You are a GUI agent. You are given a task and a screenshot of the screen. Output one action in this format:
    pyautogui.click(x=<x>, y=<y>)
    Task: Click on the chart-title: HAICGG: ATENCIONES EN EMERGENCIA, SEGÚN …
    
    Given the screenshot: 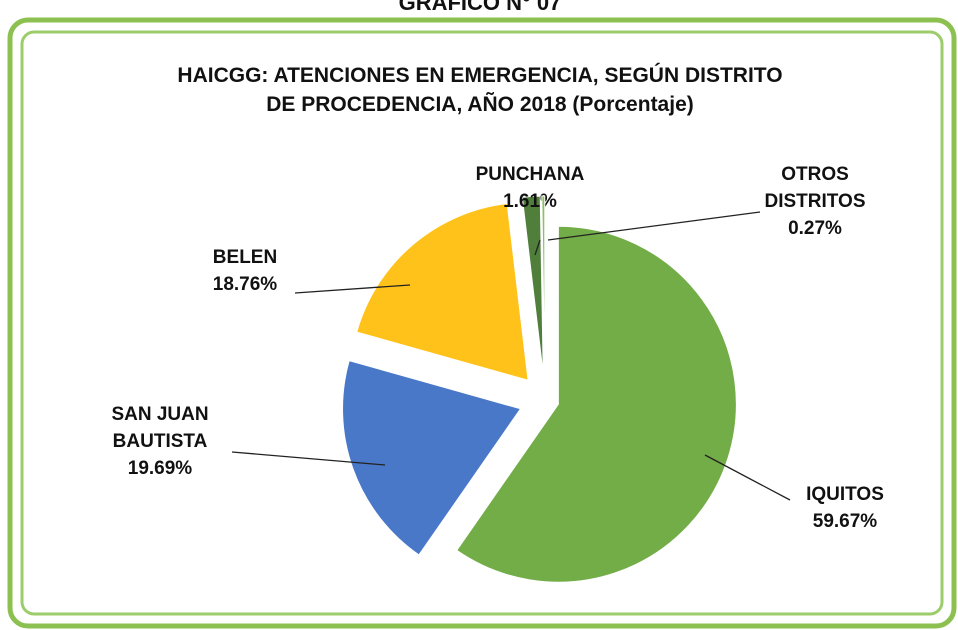 What is the action you would take?
    pyautogui.click(x=479, y=89)
    